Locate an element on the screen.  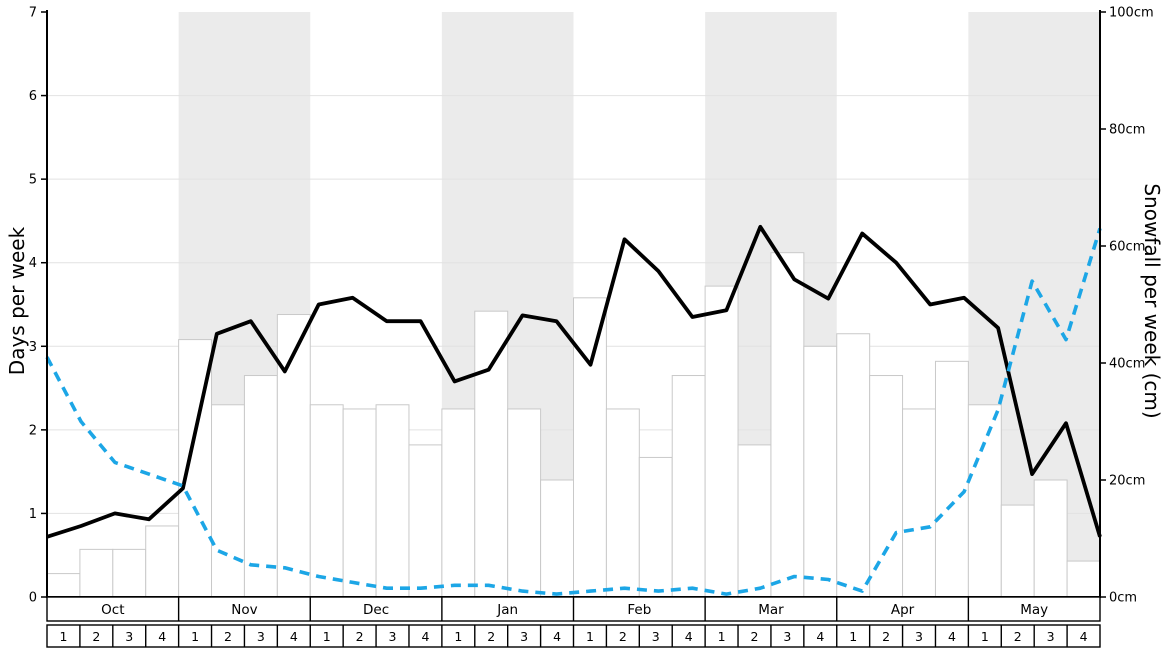
month-label: Oct is located at coordinates (112, 610).